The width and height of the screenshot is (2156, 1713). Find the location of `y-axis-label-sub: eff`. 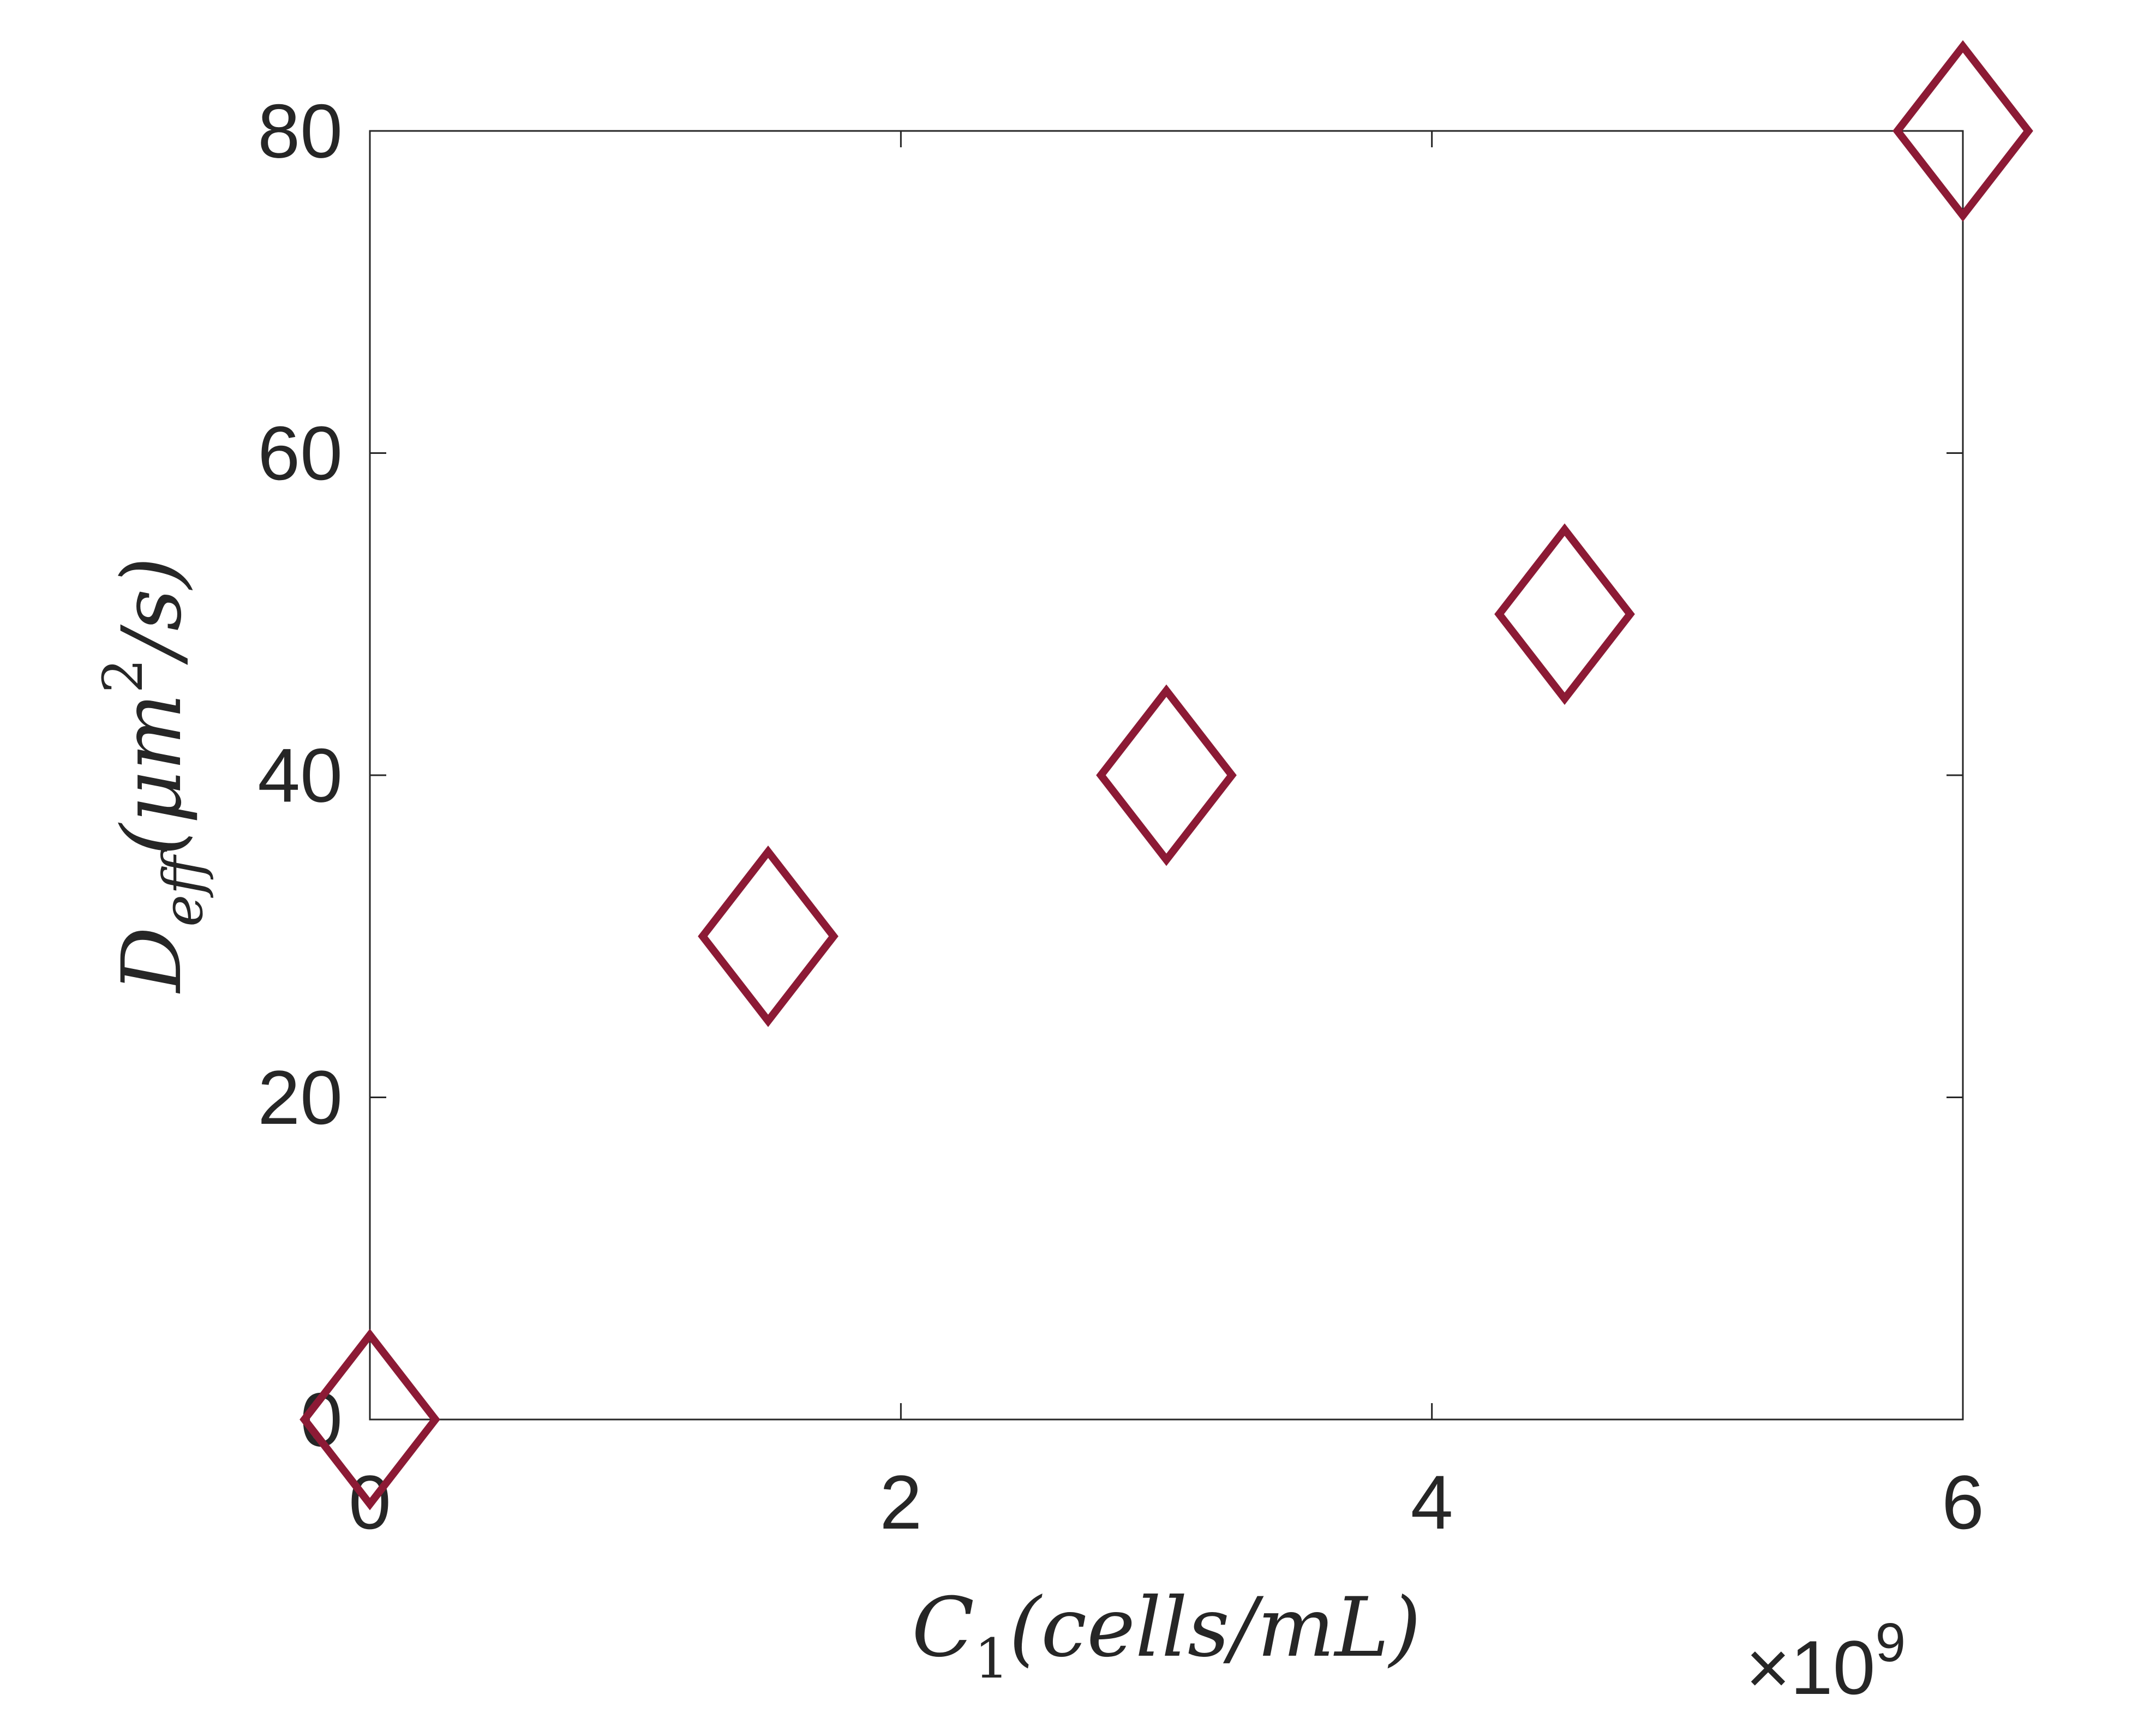

y-axis-label-sub: eff is located at coordinates (183, 887).